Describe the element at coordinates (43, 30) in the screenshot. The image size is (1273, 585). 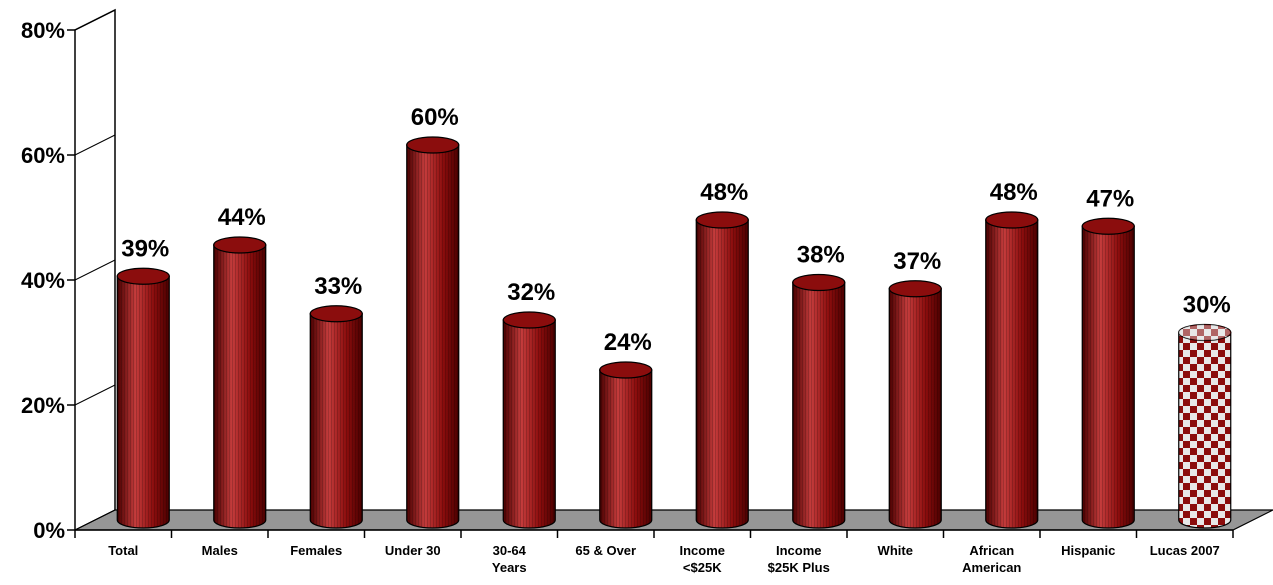
I see `y-tick-label: 80%` at that location.